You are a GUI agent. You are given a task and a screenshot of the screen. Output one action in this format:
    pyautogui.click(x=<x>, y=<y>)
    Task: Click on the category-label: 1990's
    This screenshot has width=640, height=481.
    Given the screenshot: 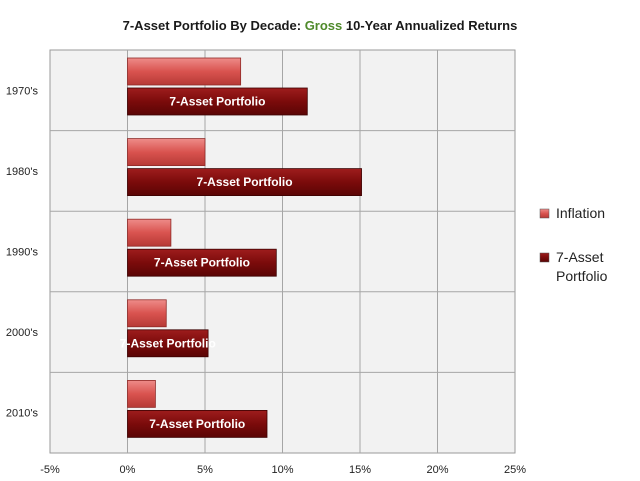 What is the action you would take?
    pyautogui.click(x=22, y=253)
    